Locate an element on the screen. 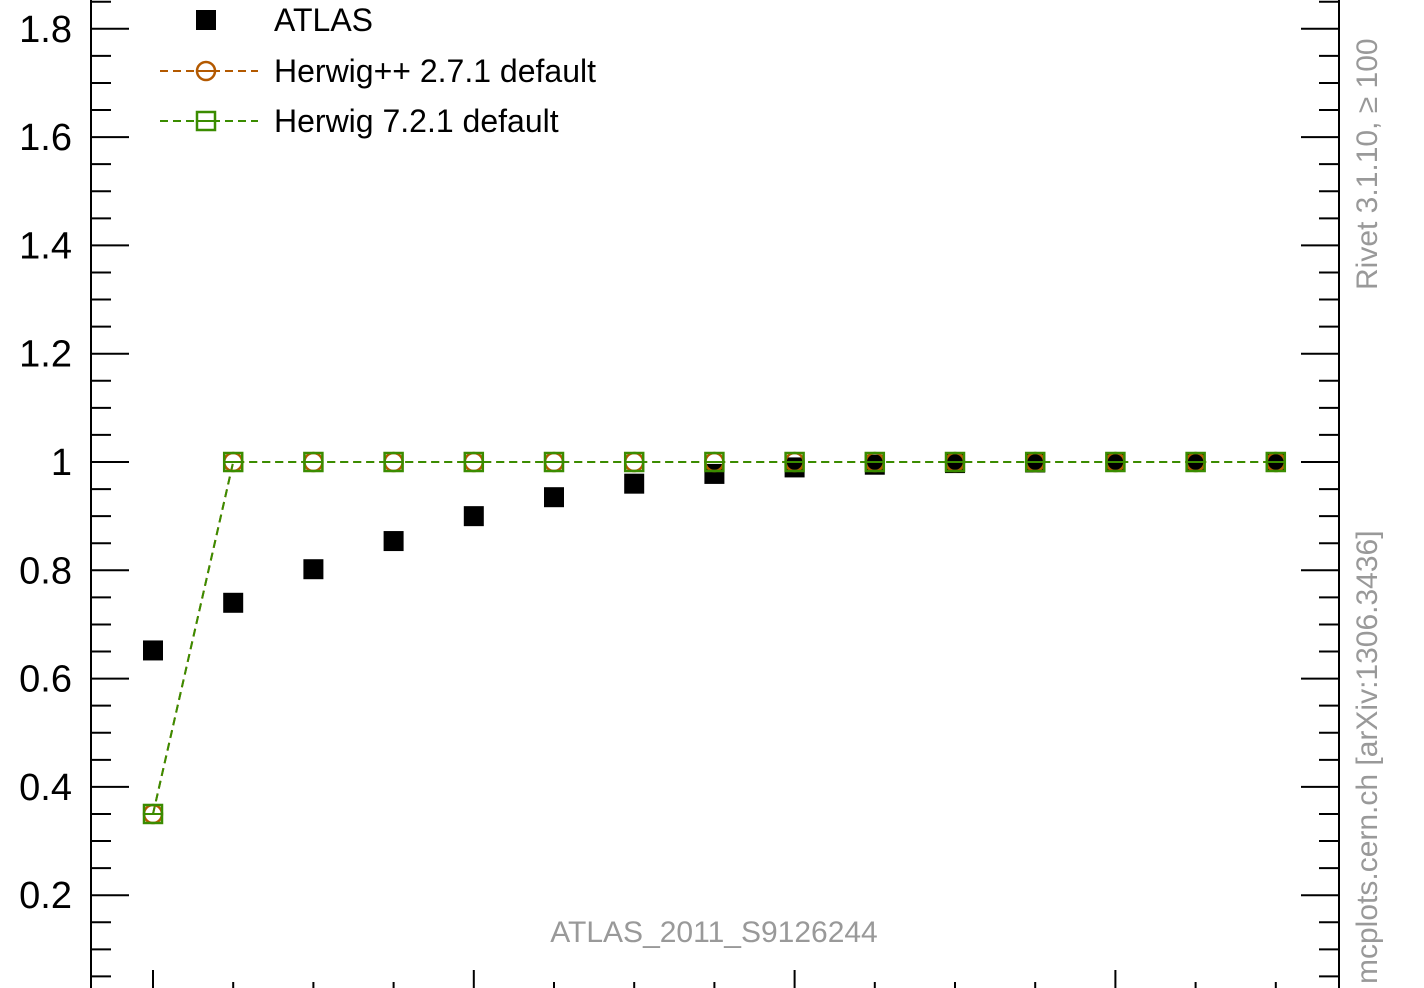 Image resolution: width=1424 pixels, height=988 pixels. y-tick-label: 1.2 is located at coordinates (45, 355).